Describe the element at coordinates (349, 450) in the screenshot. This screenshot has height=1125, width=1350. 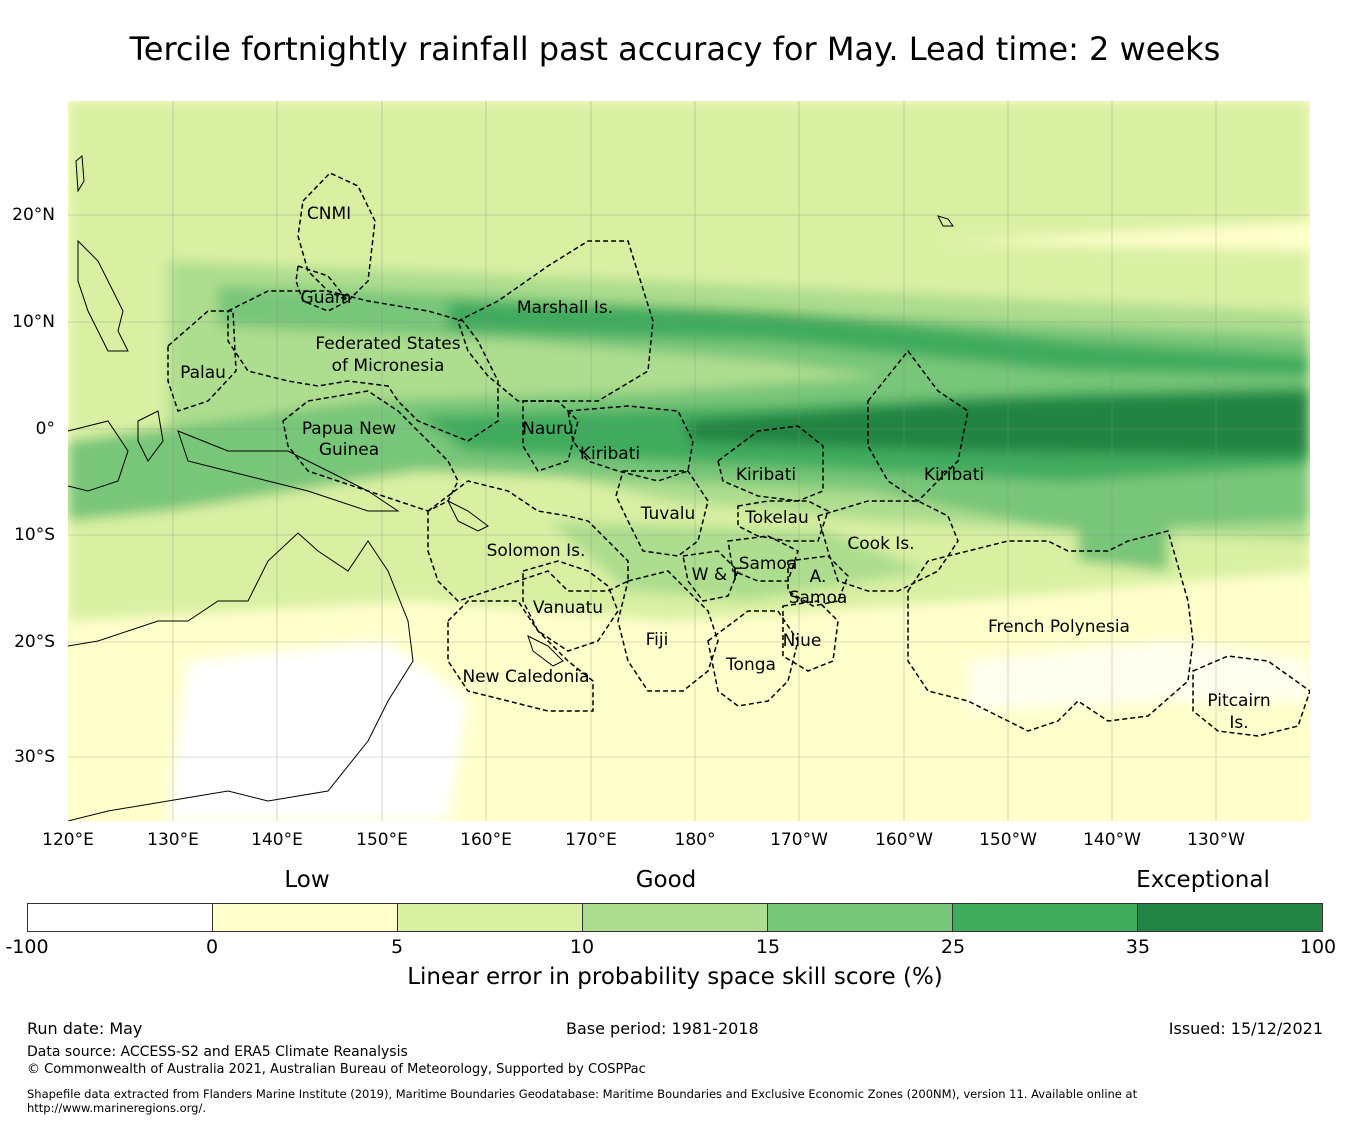
I see `label-png-2: Guinea` at that location.